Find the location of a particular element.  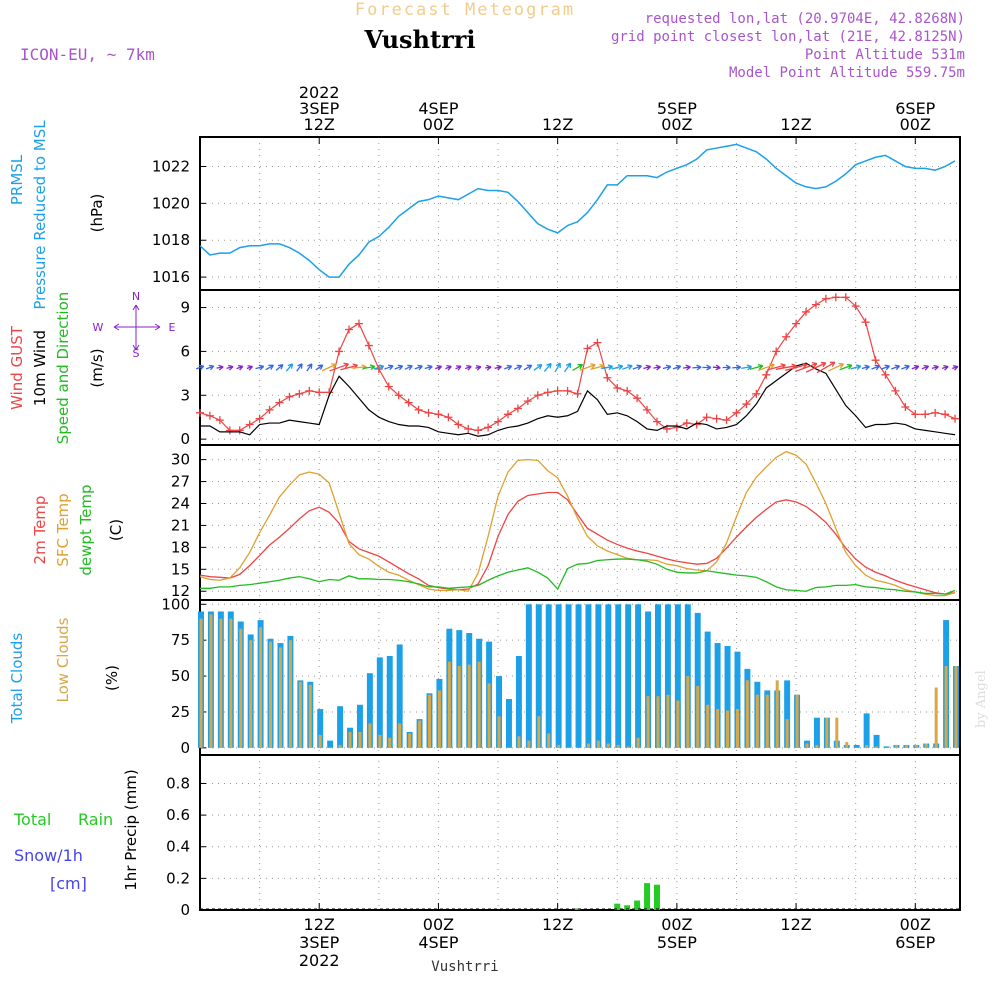

x-tick-label-top: 3SEP is located at coordinates (319, 108).